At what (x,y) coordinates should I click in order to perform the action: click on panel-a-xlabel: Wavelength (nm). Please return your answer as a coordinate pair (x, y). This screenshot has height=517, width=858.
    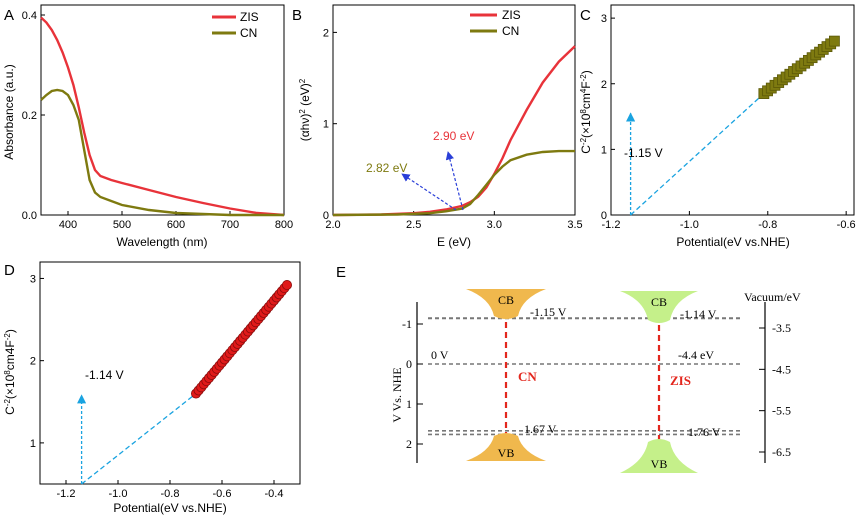
    Looking at the image, I should click on (162, 242).